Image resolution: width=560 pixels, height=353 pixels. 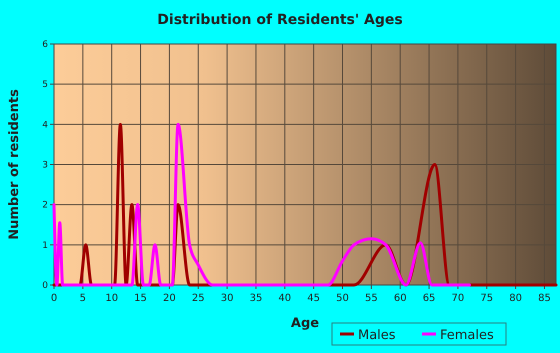 I want to click on x-tick-label: 35, so click(x=256, y=298).